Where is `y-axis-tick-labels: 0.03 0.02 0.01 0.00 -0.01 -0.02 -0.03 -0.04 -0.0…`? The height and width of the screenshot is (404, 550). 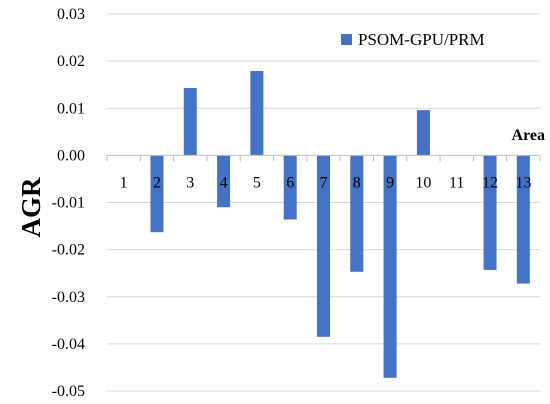
y-axis-tick-labels: 0.03 0.02 0.01 0.00 -0.01 -0.02 -0.03 -0.04 -0.0… is located at coordinates (68, 203).